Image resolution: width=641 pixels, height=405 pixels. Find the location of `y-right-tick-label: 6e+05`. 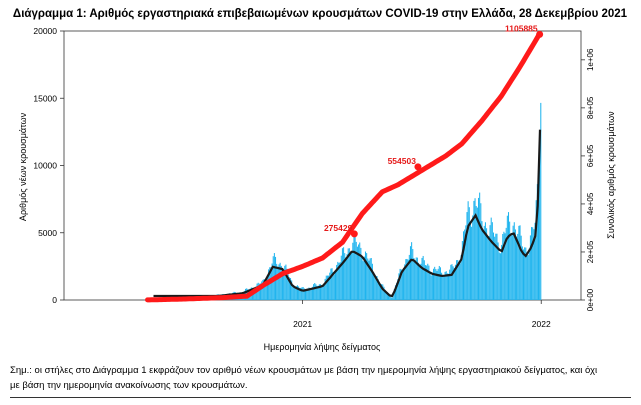

y-right-tick-label: 6e+05 is located at coordinates (590, 155).